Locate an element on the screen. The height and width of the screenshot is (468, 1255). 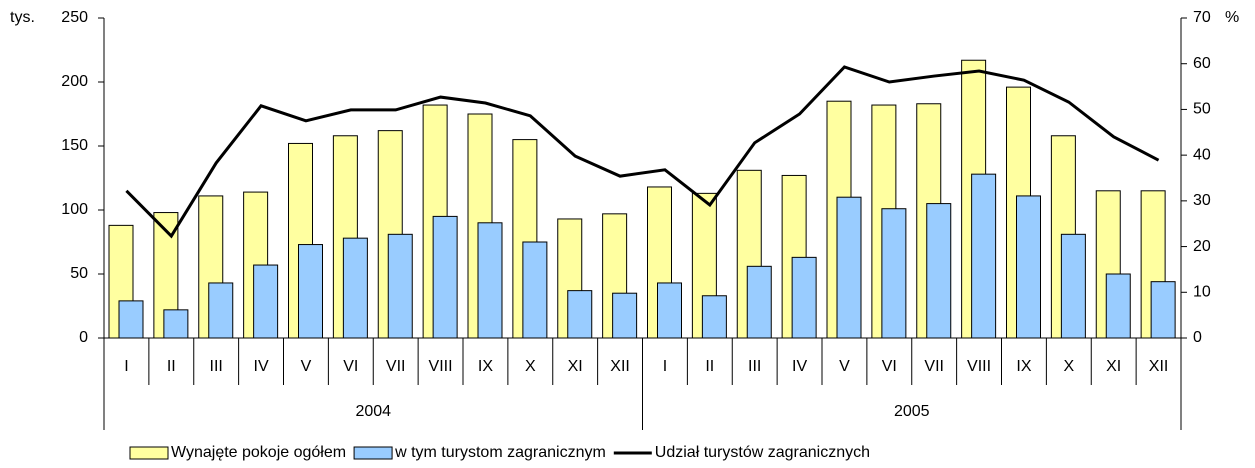
y-axis-label: tys. is located at coordinates (22, 17).